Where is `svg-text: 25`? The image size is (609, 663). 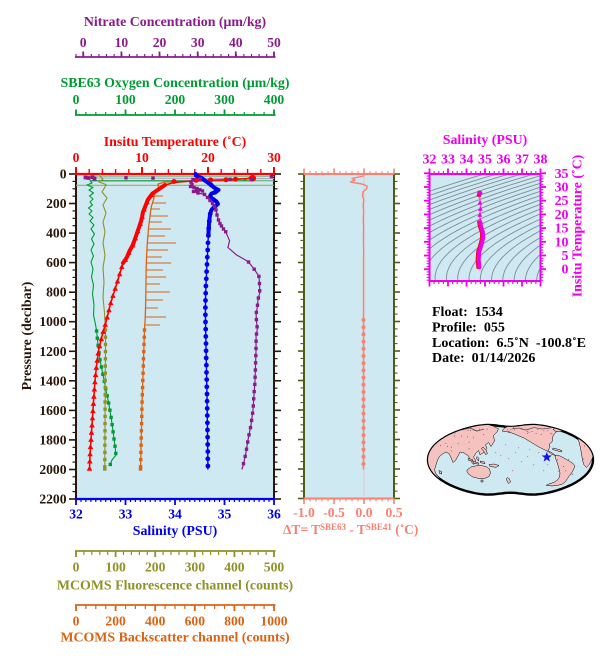
svg-text: 25 is located at coordinates (562, 201).